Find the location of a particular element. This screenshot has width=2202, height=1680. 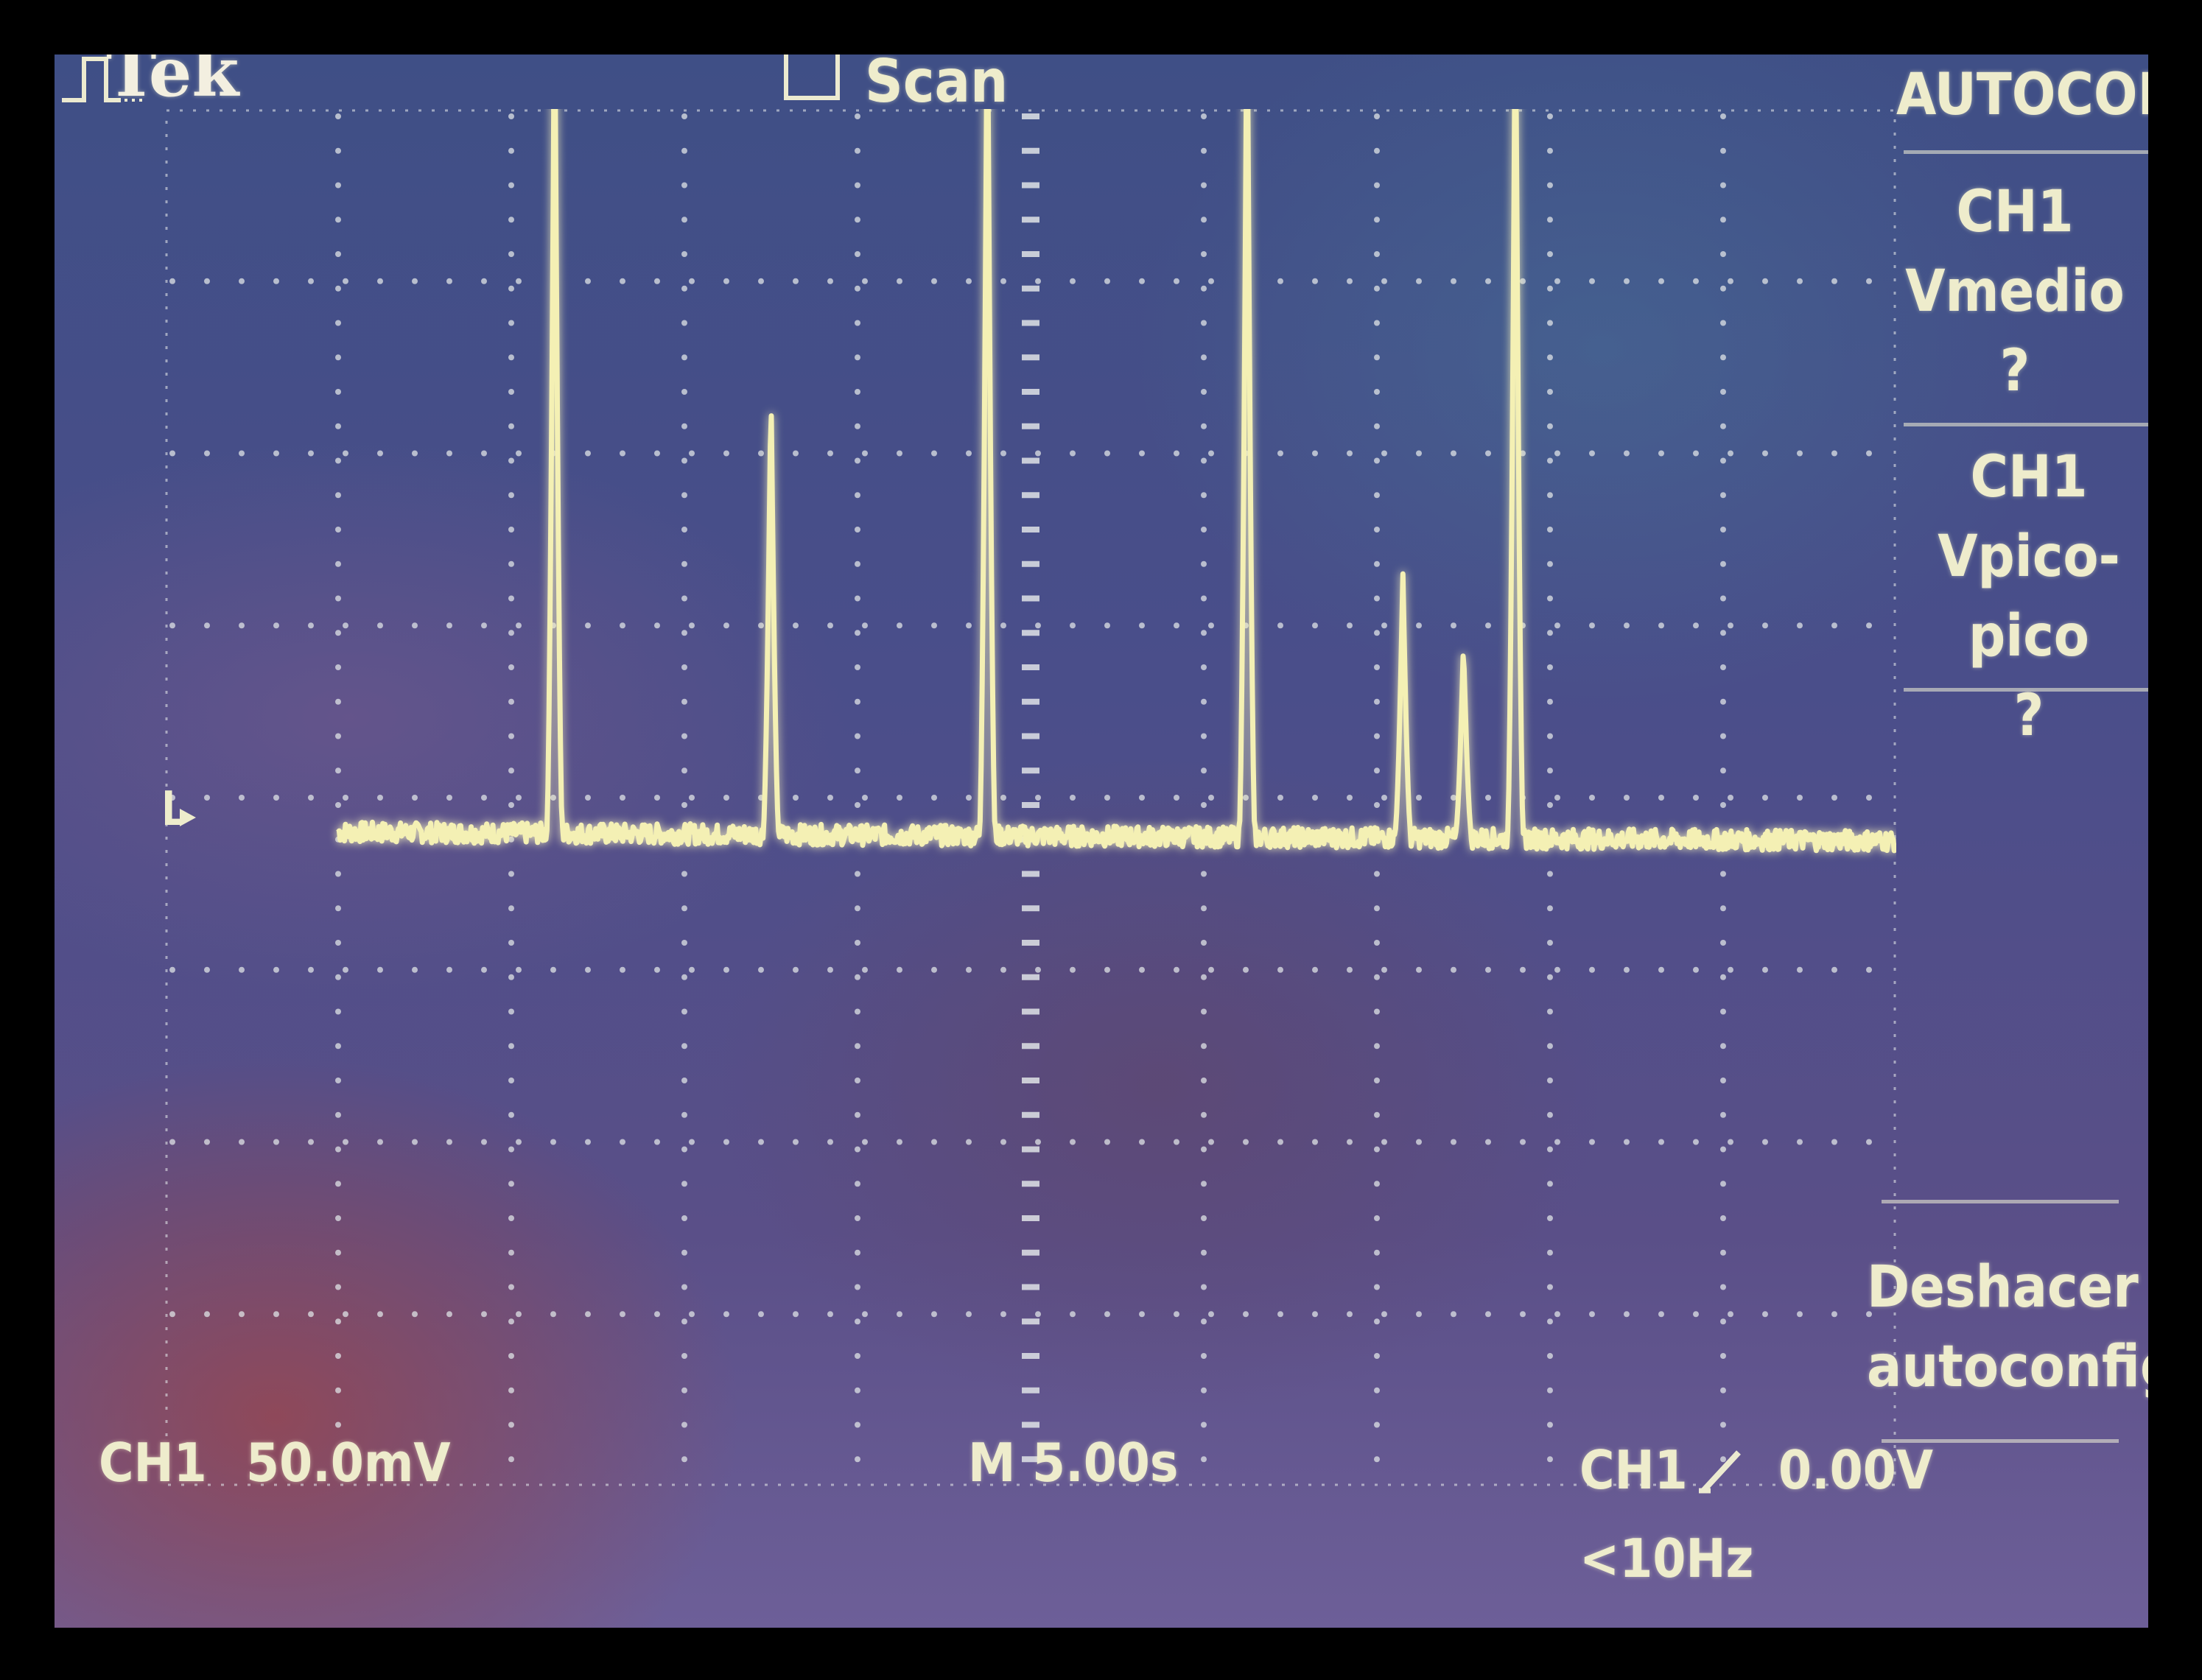

softkey-deshacer-autoconfig: Deshacer autoconfig. is located at coordinates (2007, 1328).